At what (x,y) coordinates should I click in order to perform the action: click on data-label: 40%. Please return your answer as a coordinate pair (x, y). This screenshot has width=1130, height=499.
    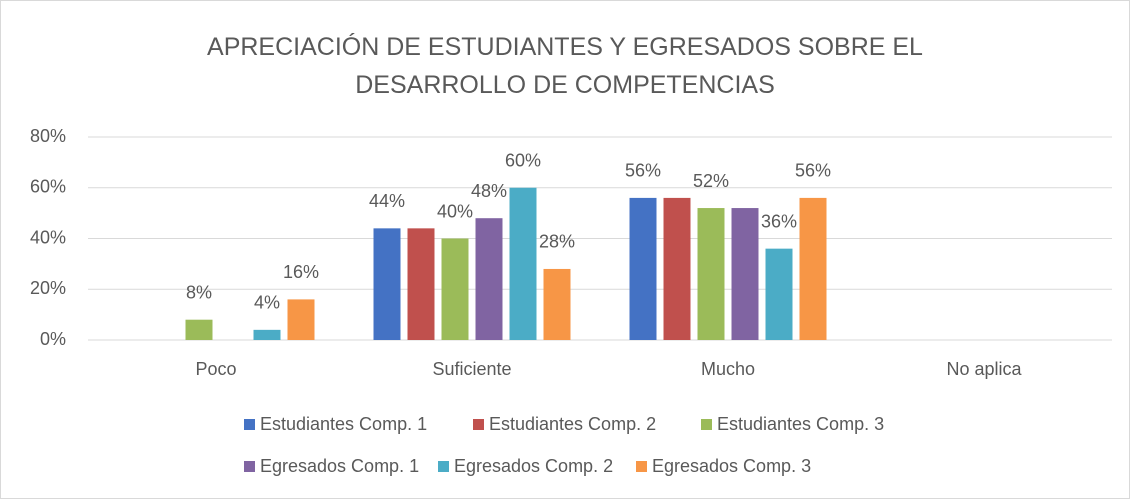
    Looking at the image, I should click on (455, 211).